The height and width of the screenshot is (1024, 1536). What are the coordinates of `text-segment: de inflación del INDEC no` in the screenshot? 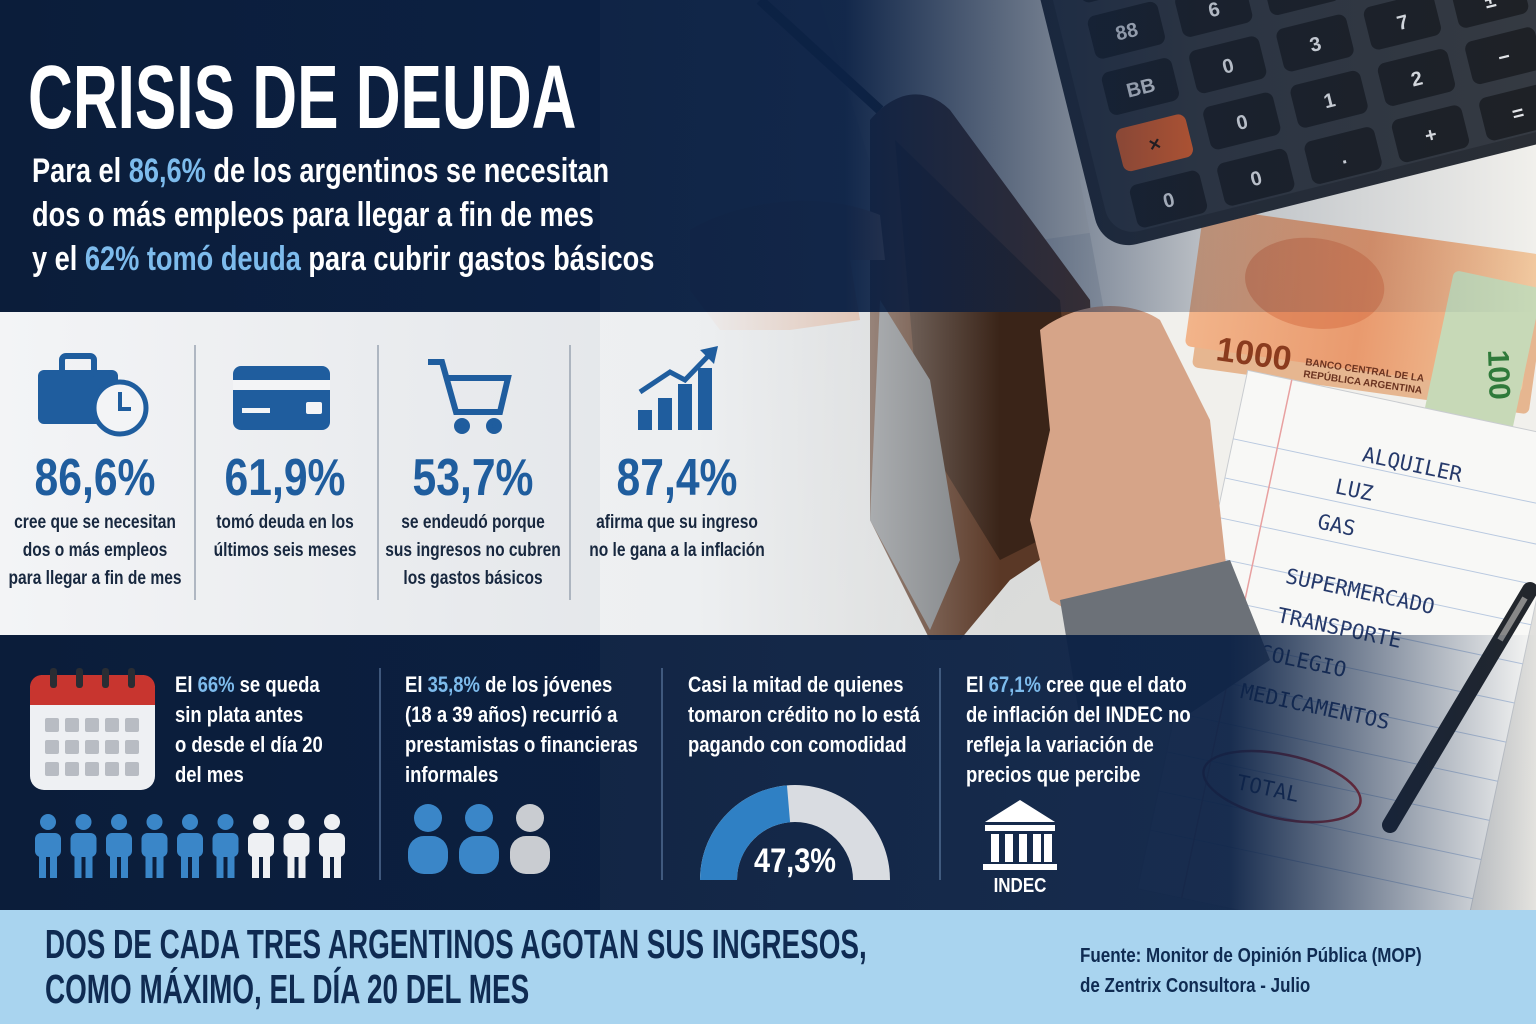 It's located at (1078, 716).